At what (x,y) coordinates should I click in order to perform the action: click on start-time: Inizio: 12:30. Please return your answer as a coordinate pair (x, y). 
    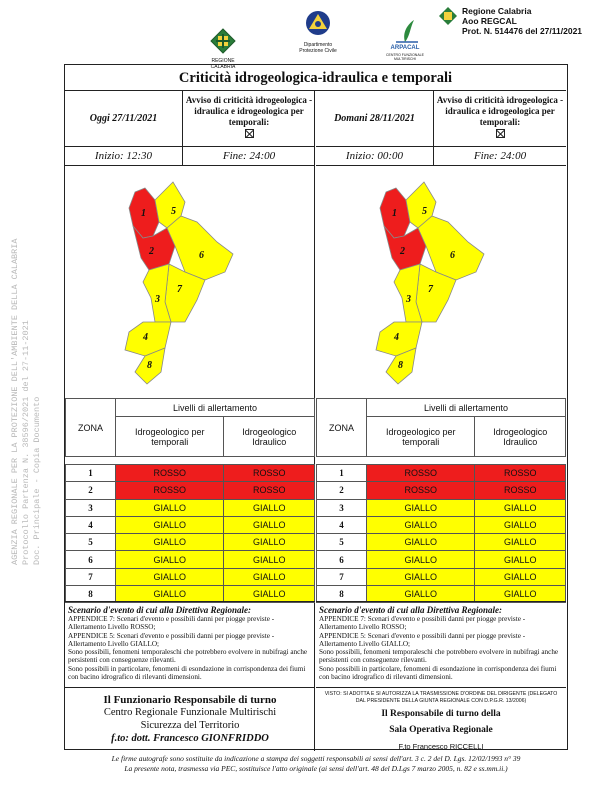
    Looking at the image, I should click on (124, 156).